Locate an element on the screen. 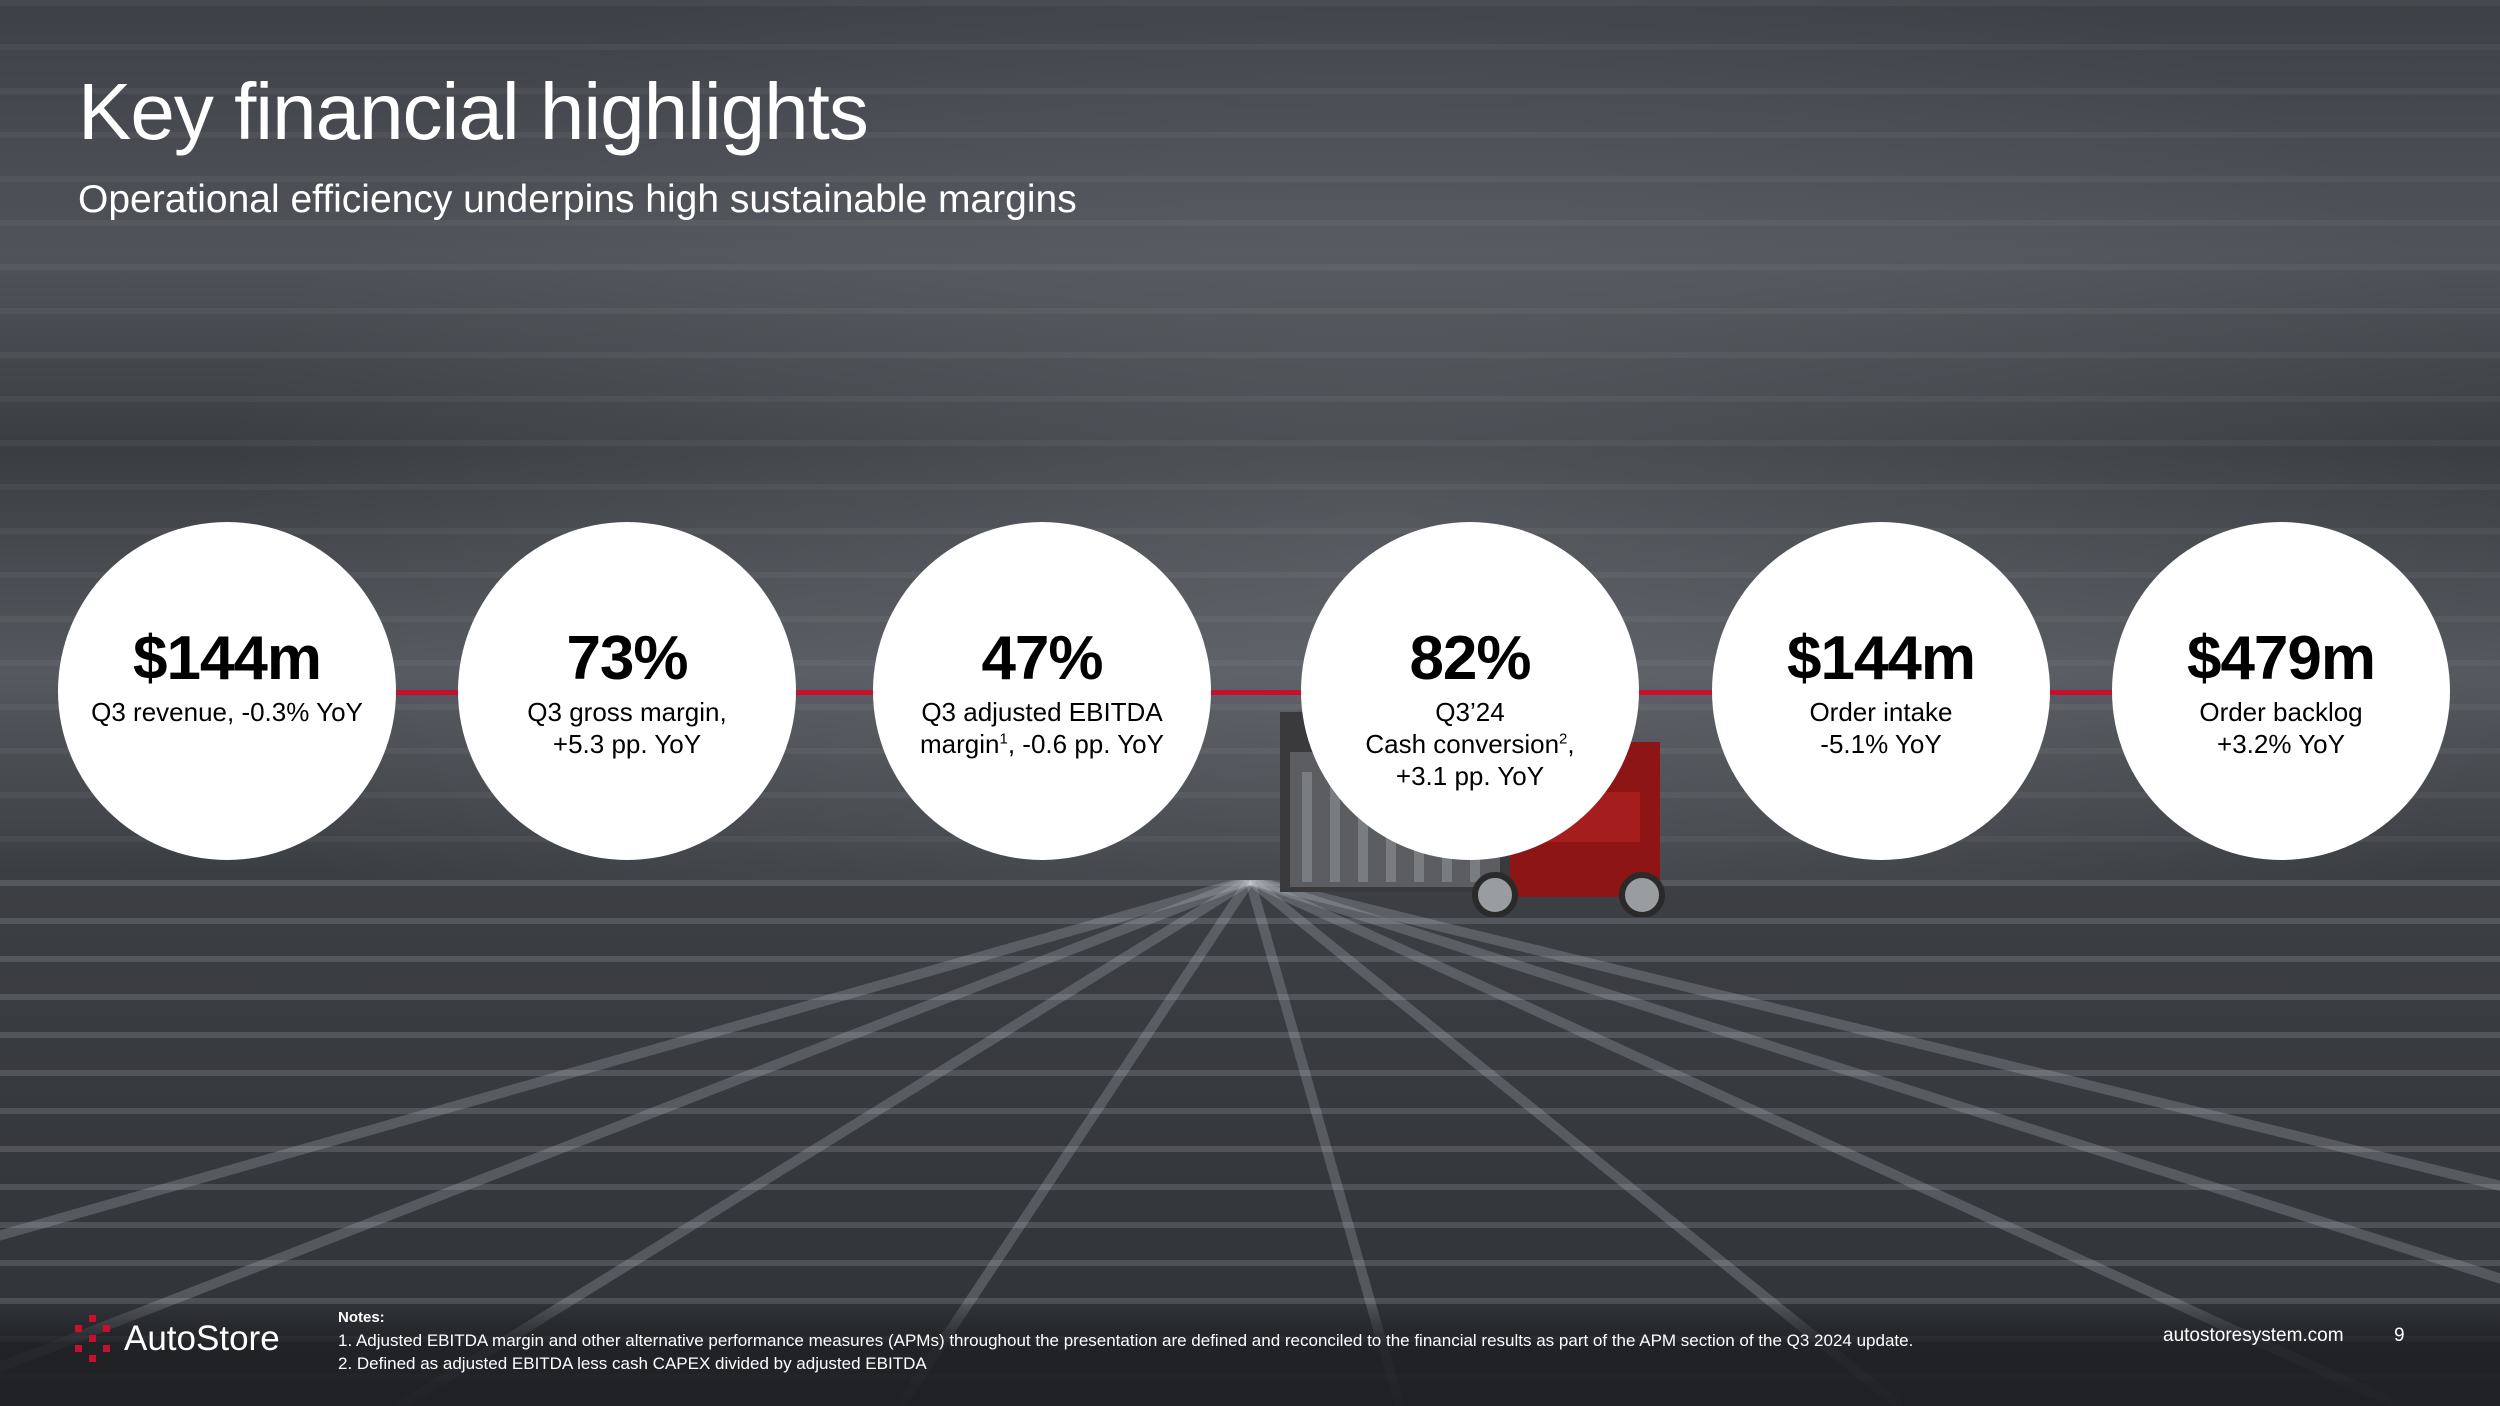 This screenshot has height=1406, width=2500. page-number: 9 is located at coordinates (2399, 1335).